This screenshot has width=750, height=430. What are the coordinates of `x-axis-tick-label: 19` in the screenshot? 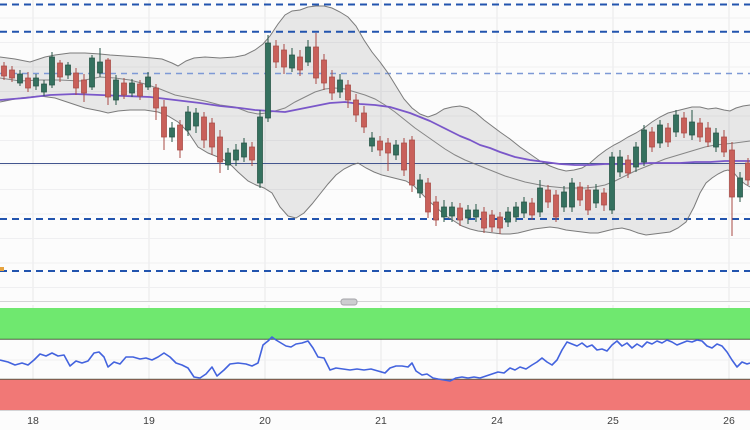 It's located at (149, 421).